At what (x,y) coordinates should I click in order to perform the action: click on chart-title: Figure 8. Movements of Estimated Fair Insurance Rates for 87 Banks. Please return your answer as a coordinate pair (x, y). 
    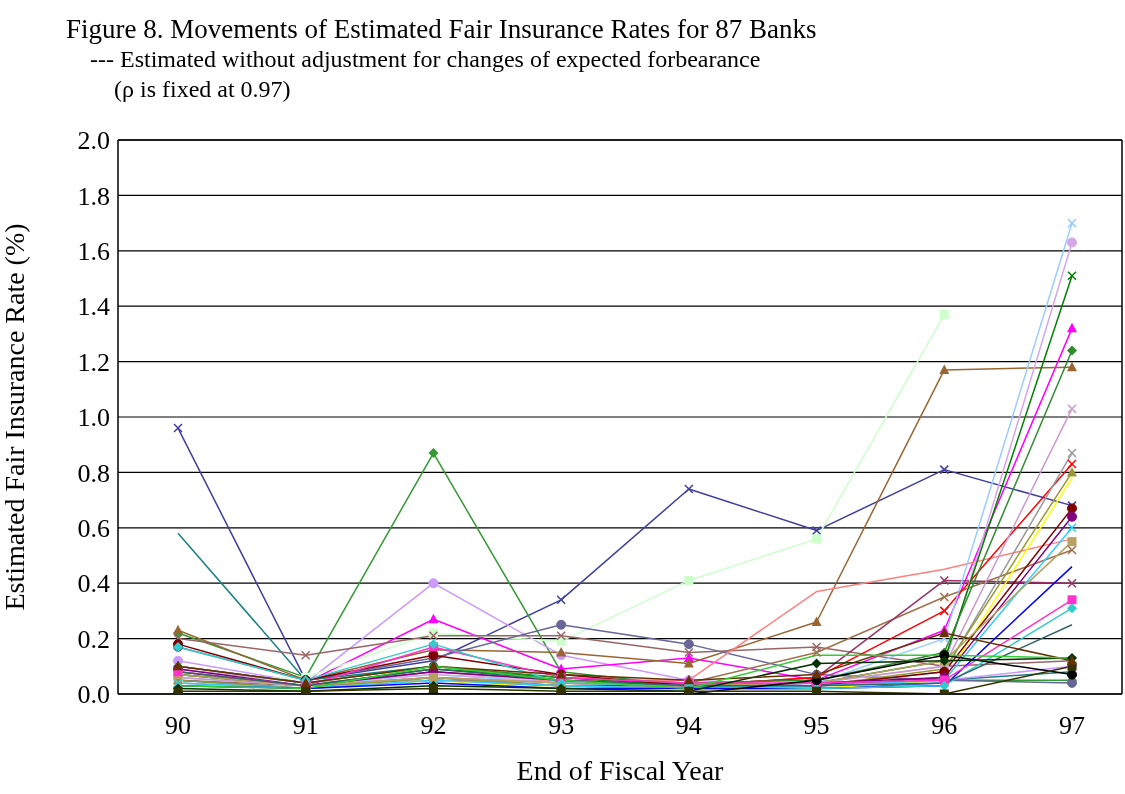
    Looking at the image, I should click on (441, 29).